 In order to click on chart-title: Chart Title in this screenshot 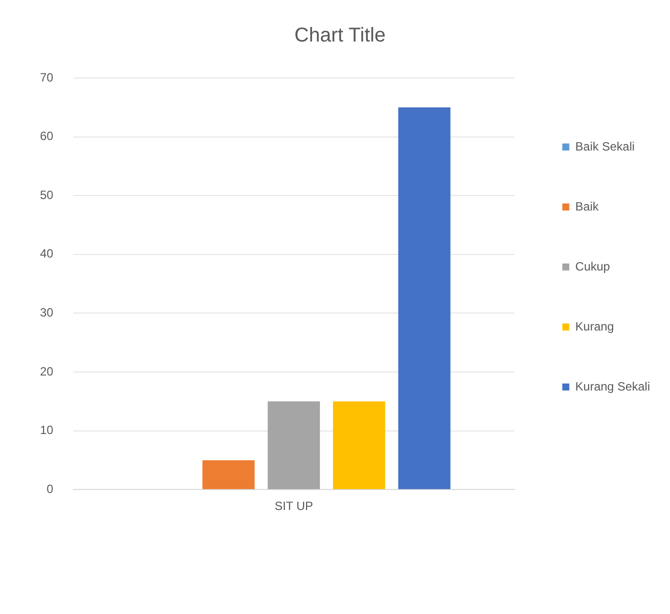, I will do `click(340, 35)`.